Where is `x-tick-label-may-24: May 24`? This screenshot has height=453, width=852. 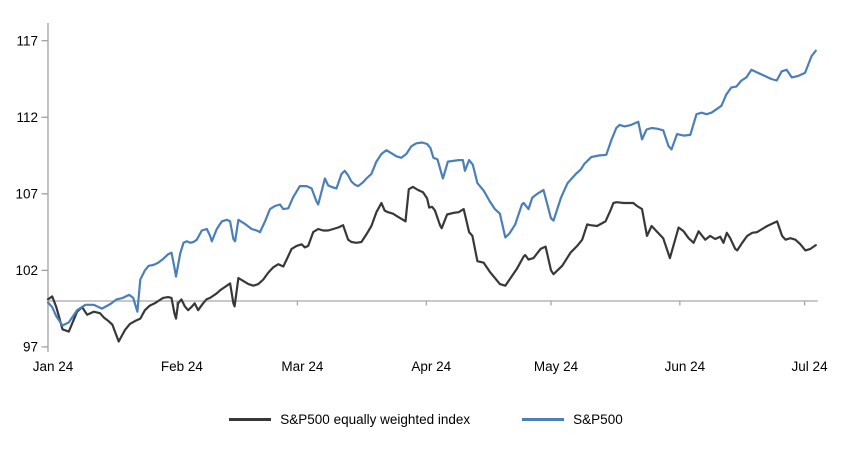
x-tick-label-may-24: May 24 is located at coordinates (556, 366).